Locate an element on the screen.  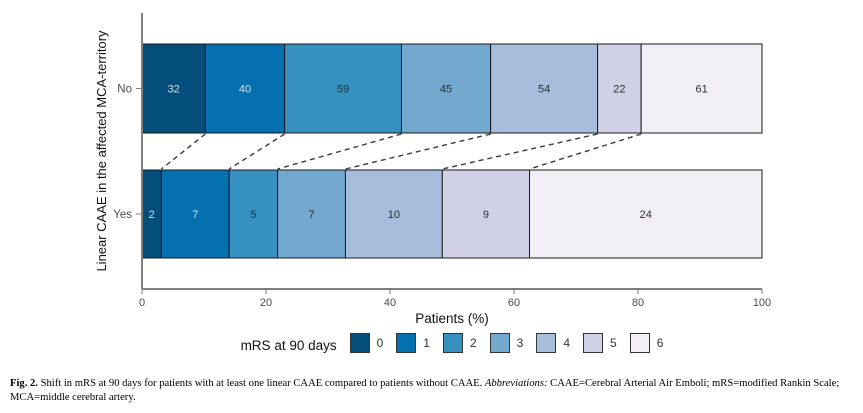
bar-segment-no-mrs5 is located at coordinates (619, 88).